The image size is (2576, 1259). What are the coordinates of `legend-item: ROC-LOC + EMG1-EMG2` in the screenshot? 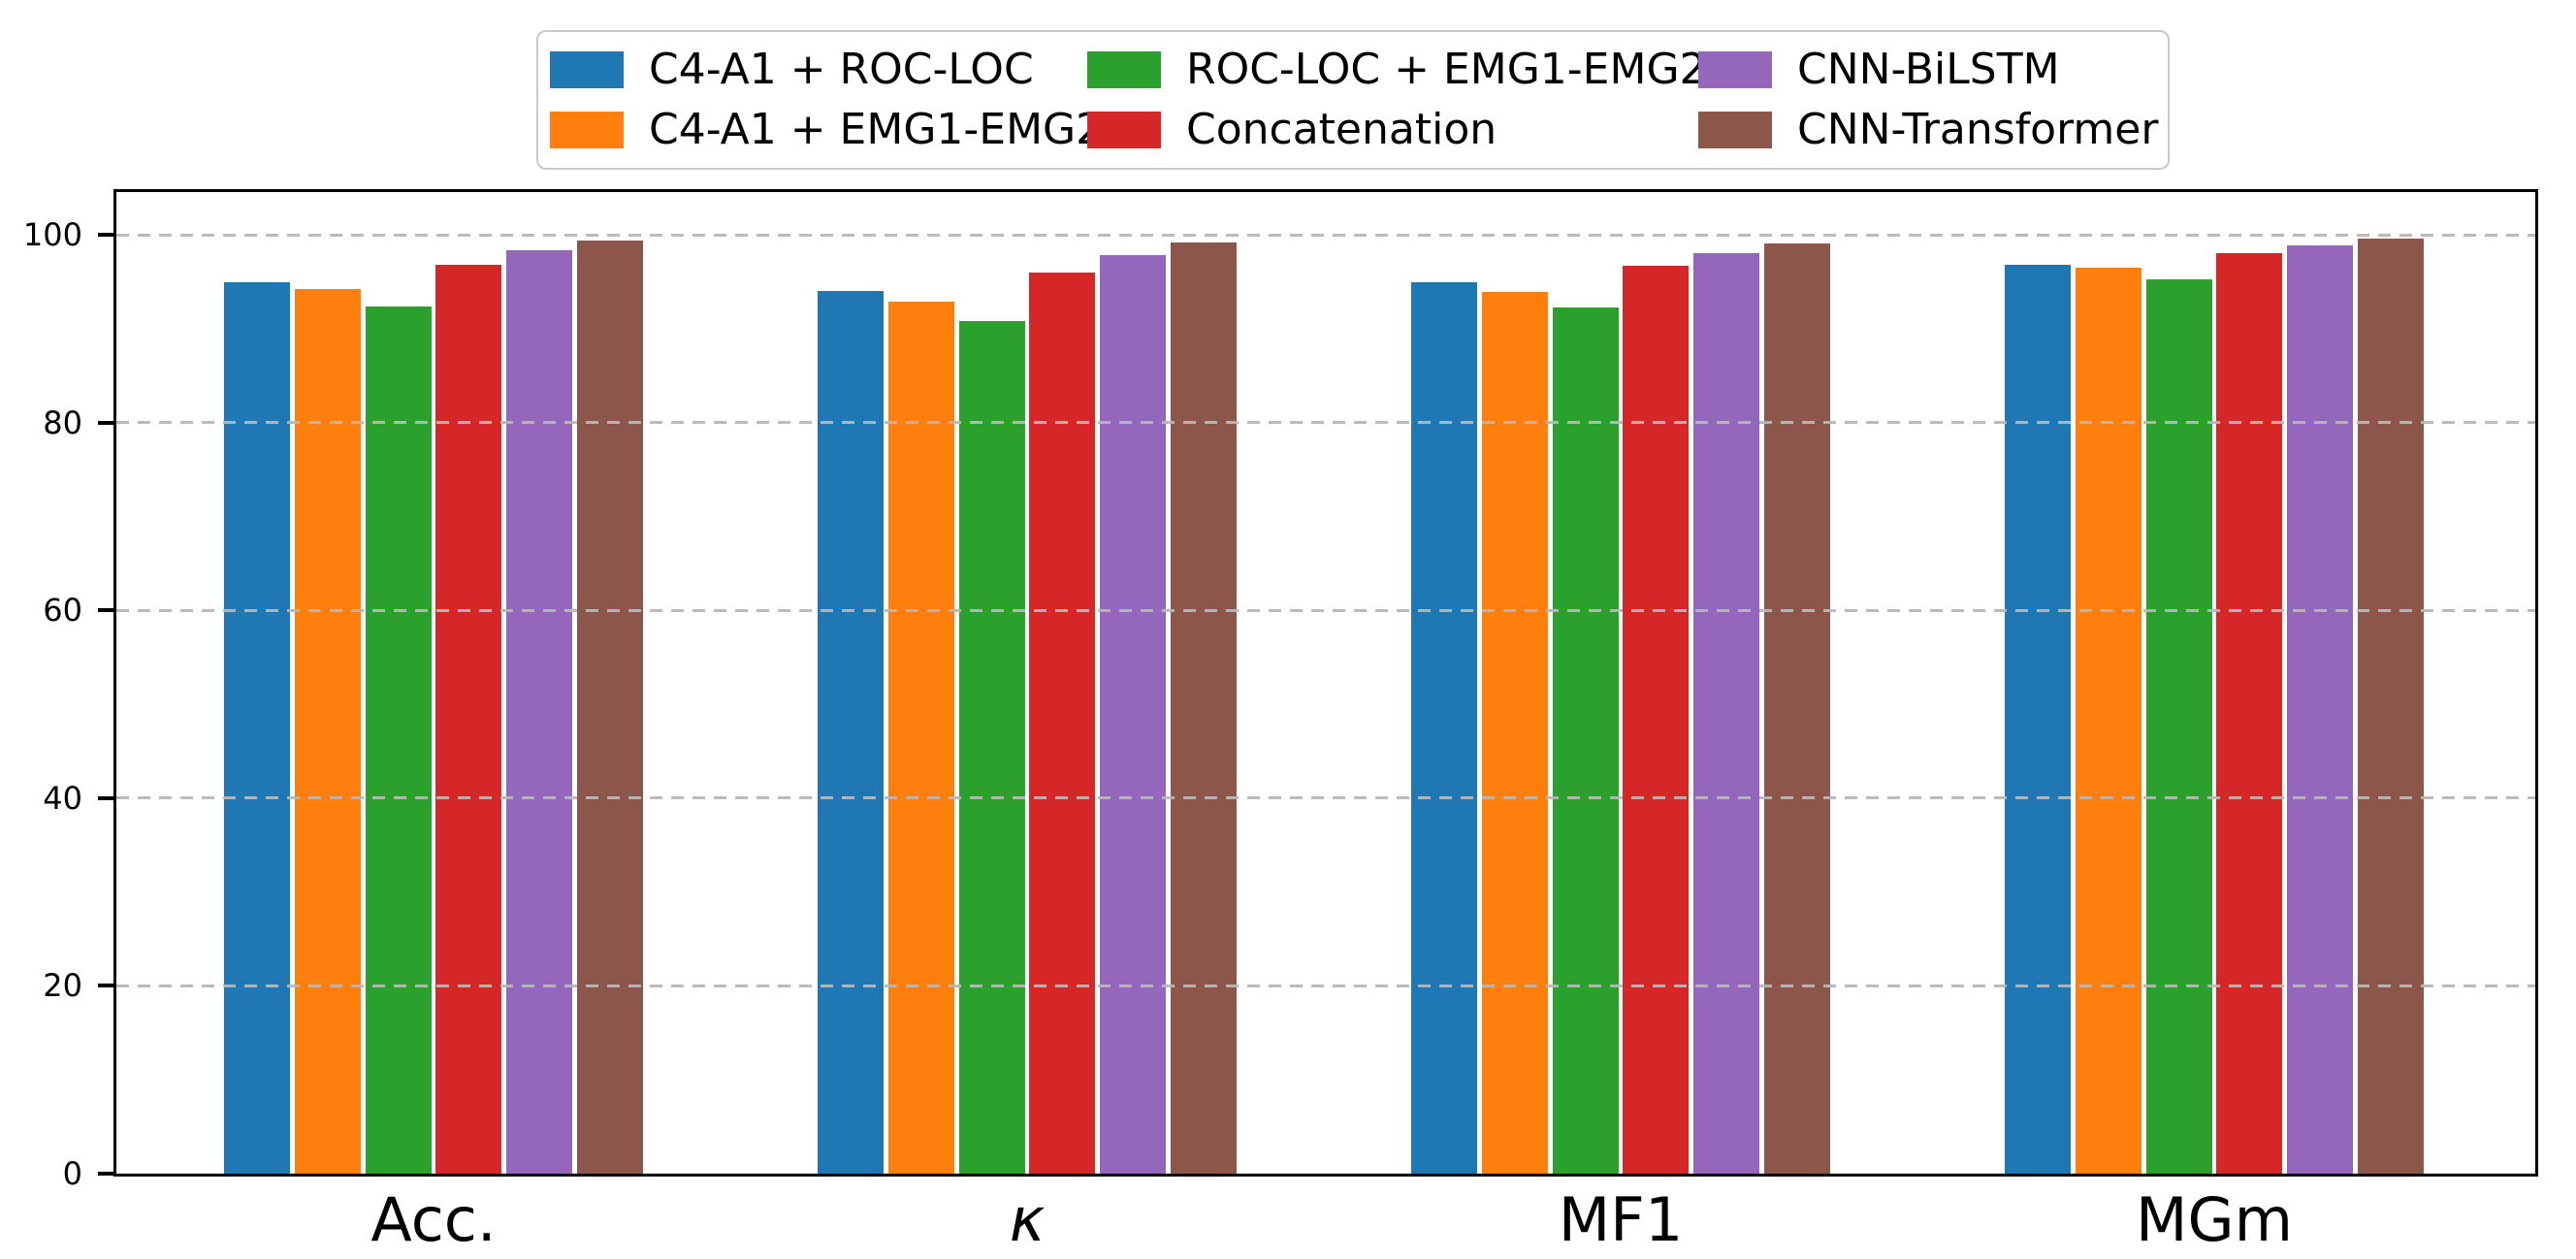 It's located at (1397, 69).